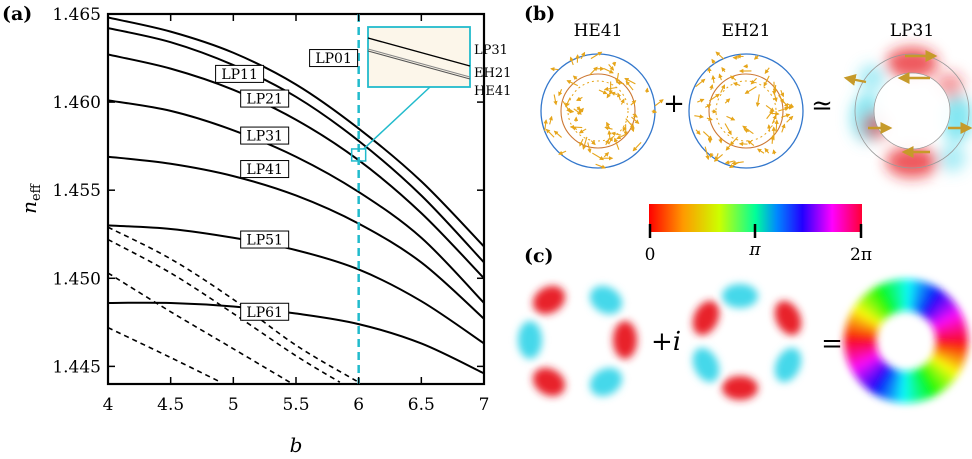 The image size is (972, 459). What do you see at coordinates (76, 103) in the screenshot?
I see `y-tick-label: 1.460` at bounding box center [76, 103].